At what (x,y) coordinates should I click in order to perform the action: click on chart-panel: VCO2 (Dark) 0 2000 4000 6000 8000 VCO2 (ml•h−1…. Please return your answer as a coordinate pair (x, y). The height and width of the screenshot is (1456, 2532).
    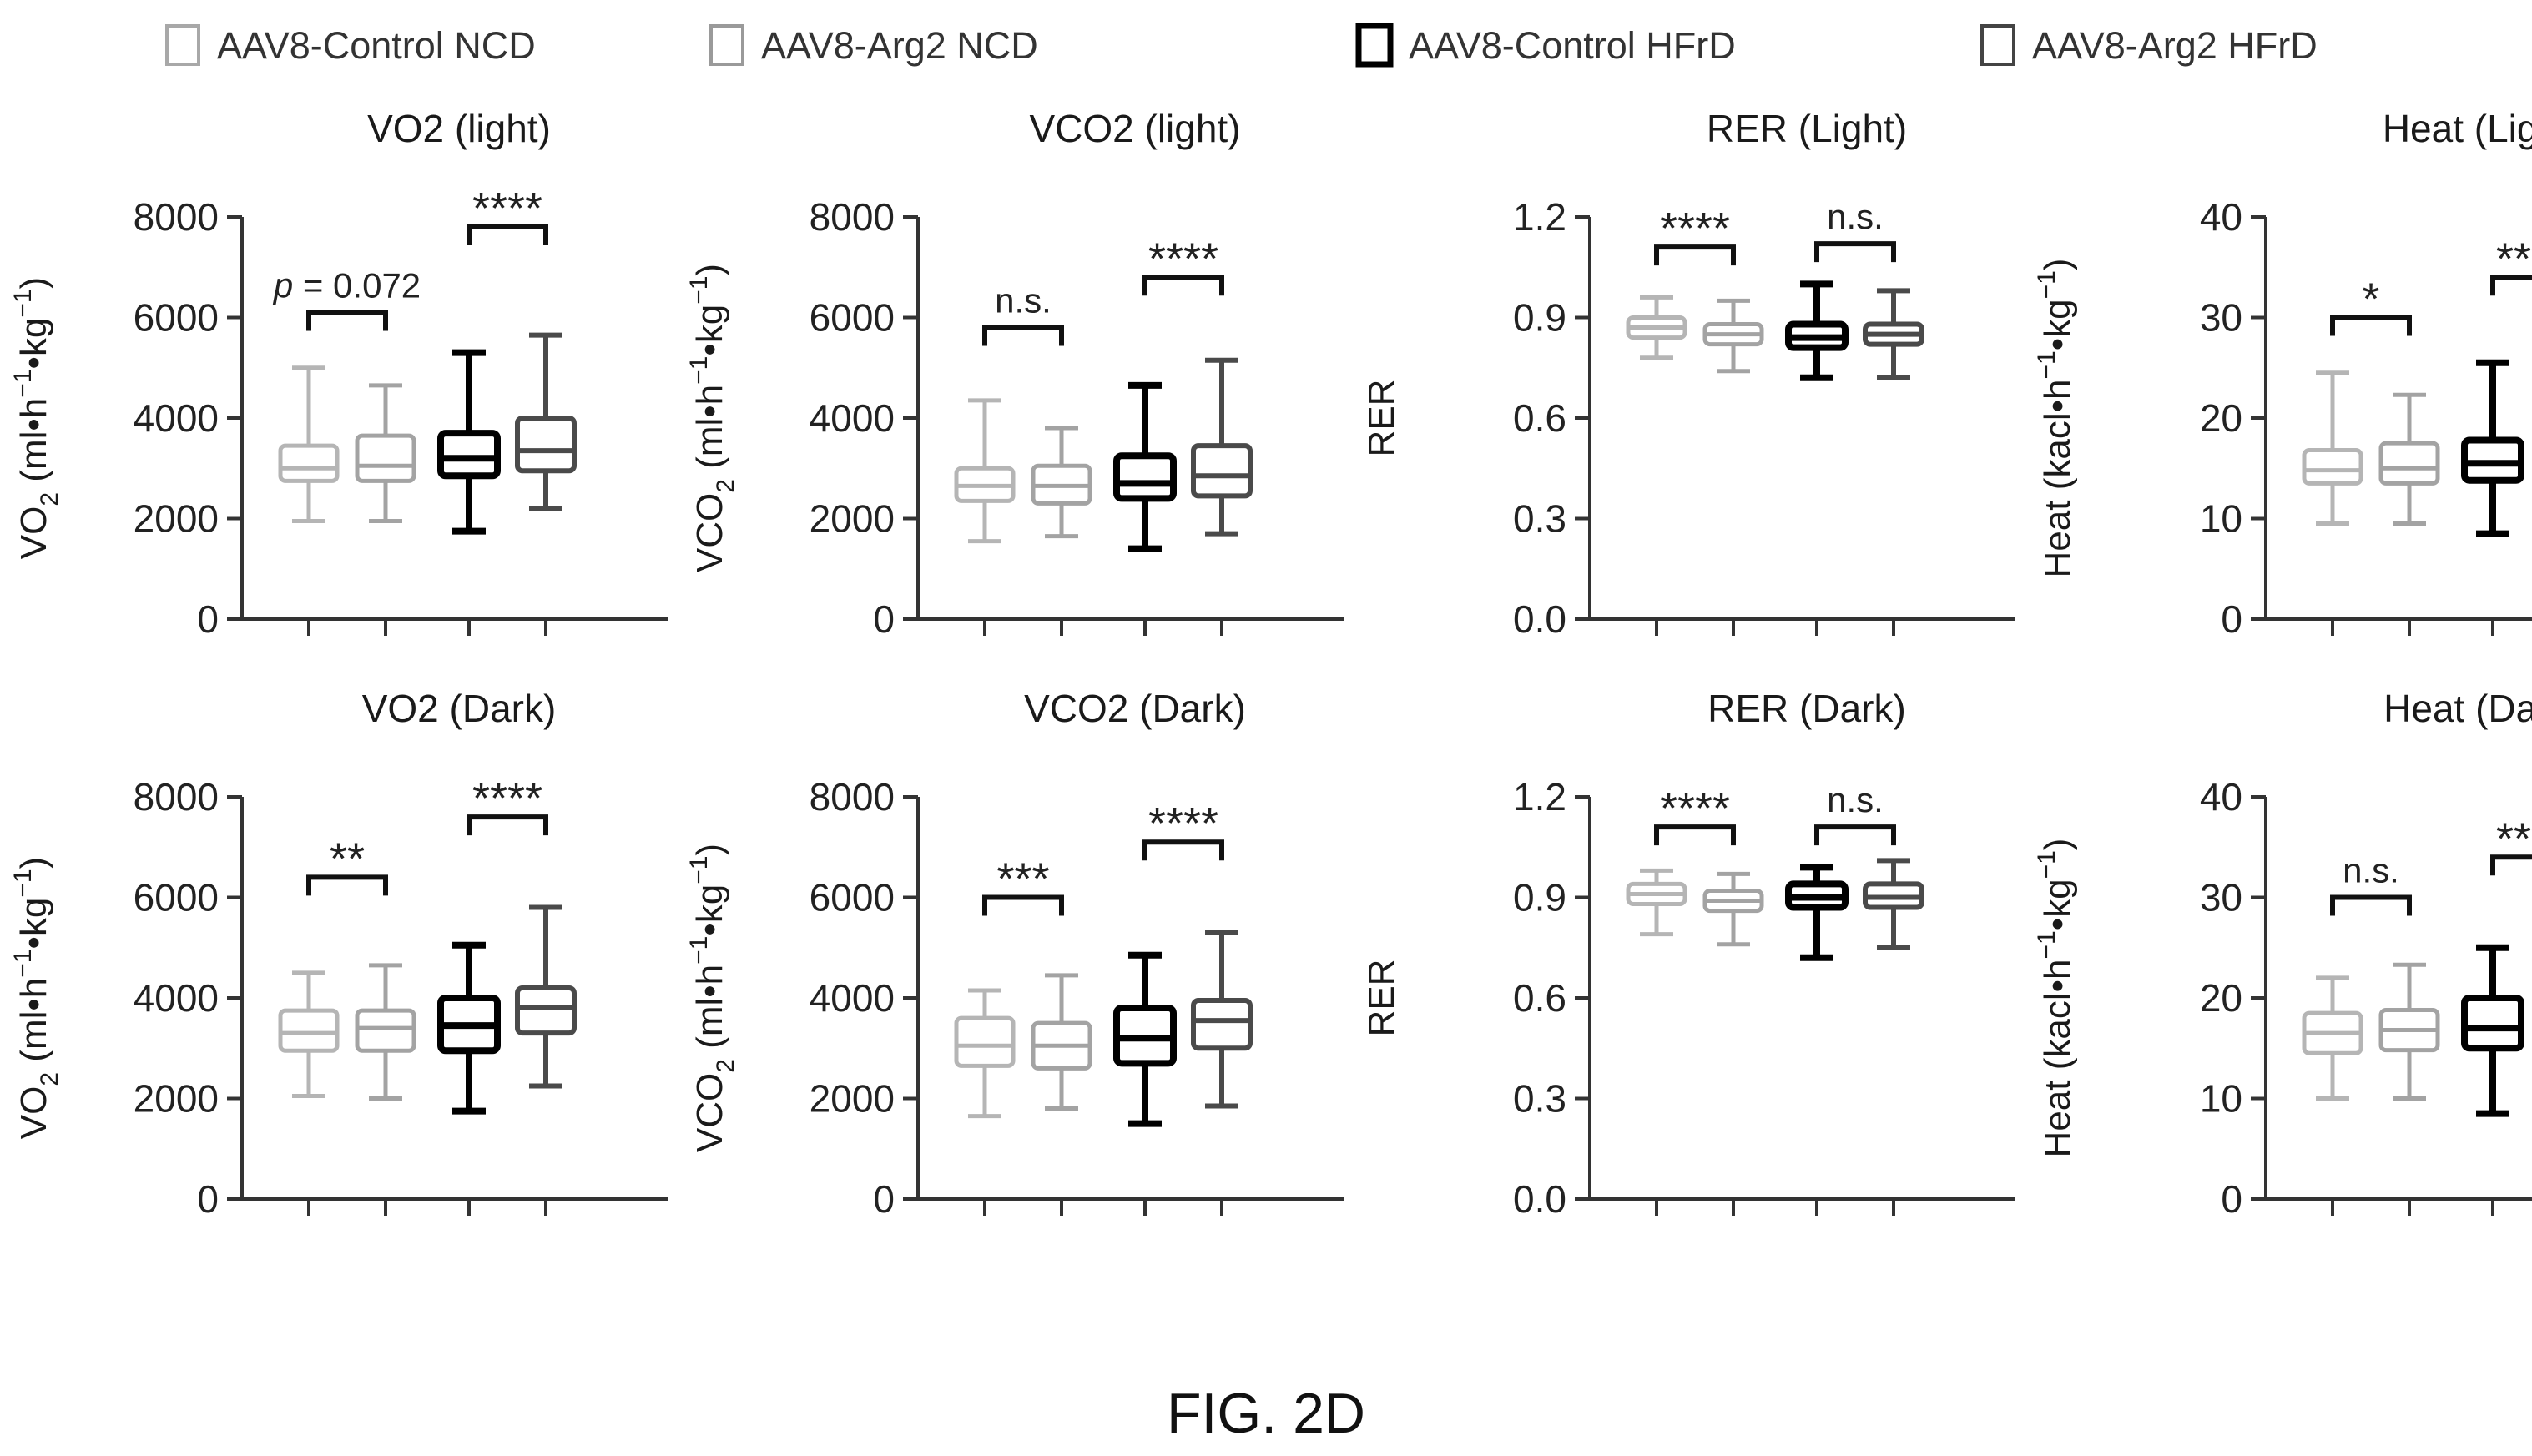
    Looking at the image, I should click on (1015, 954).